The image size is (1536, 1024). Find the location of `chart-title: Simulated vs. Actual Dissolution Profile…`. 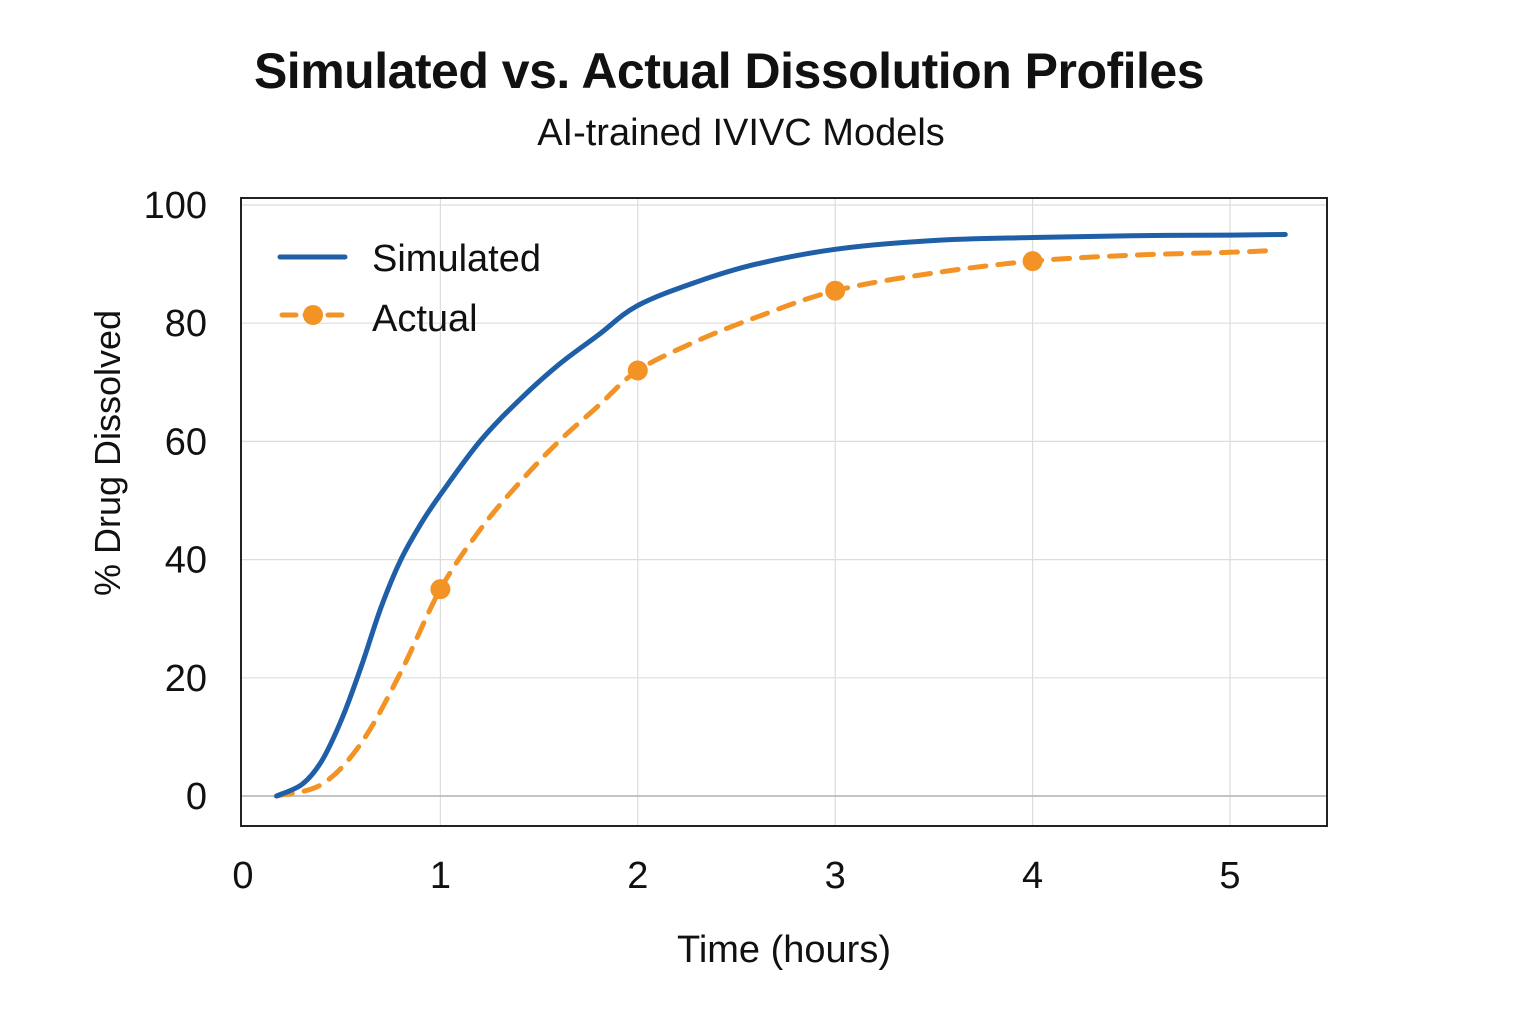

chart-title: Simulated vs. Actual Dissolution Profile… is located at coordinates (729, 71).